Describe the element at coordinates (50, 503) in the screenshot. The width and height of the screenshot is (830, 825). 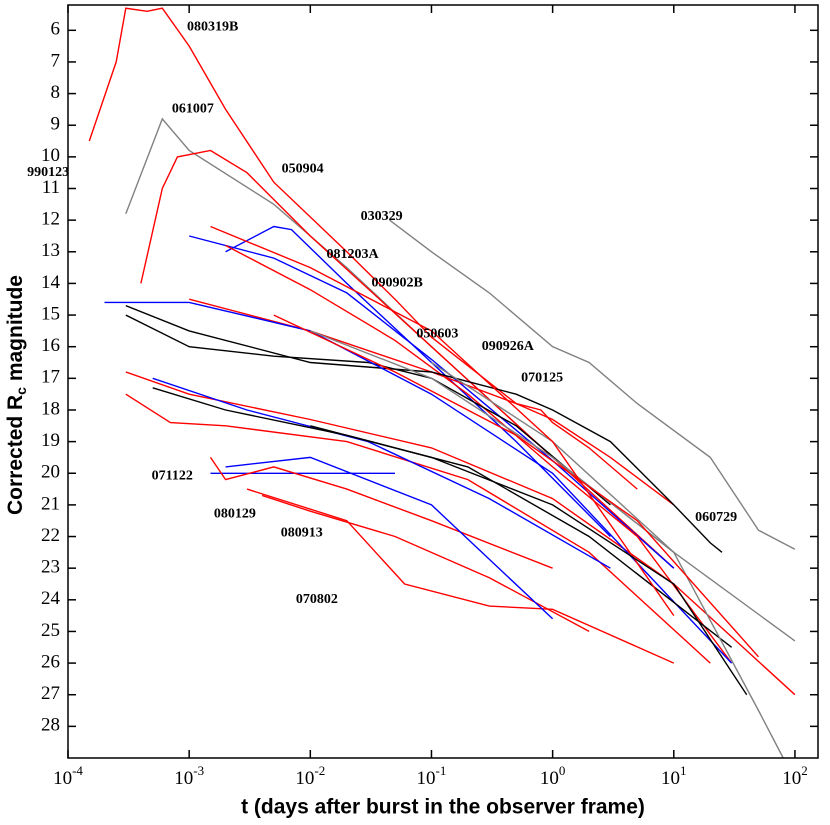
I see `y-tick-label: 21` at that location.